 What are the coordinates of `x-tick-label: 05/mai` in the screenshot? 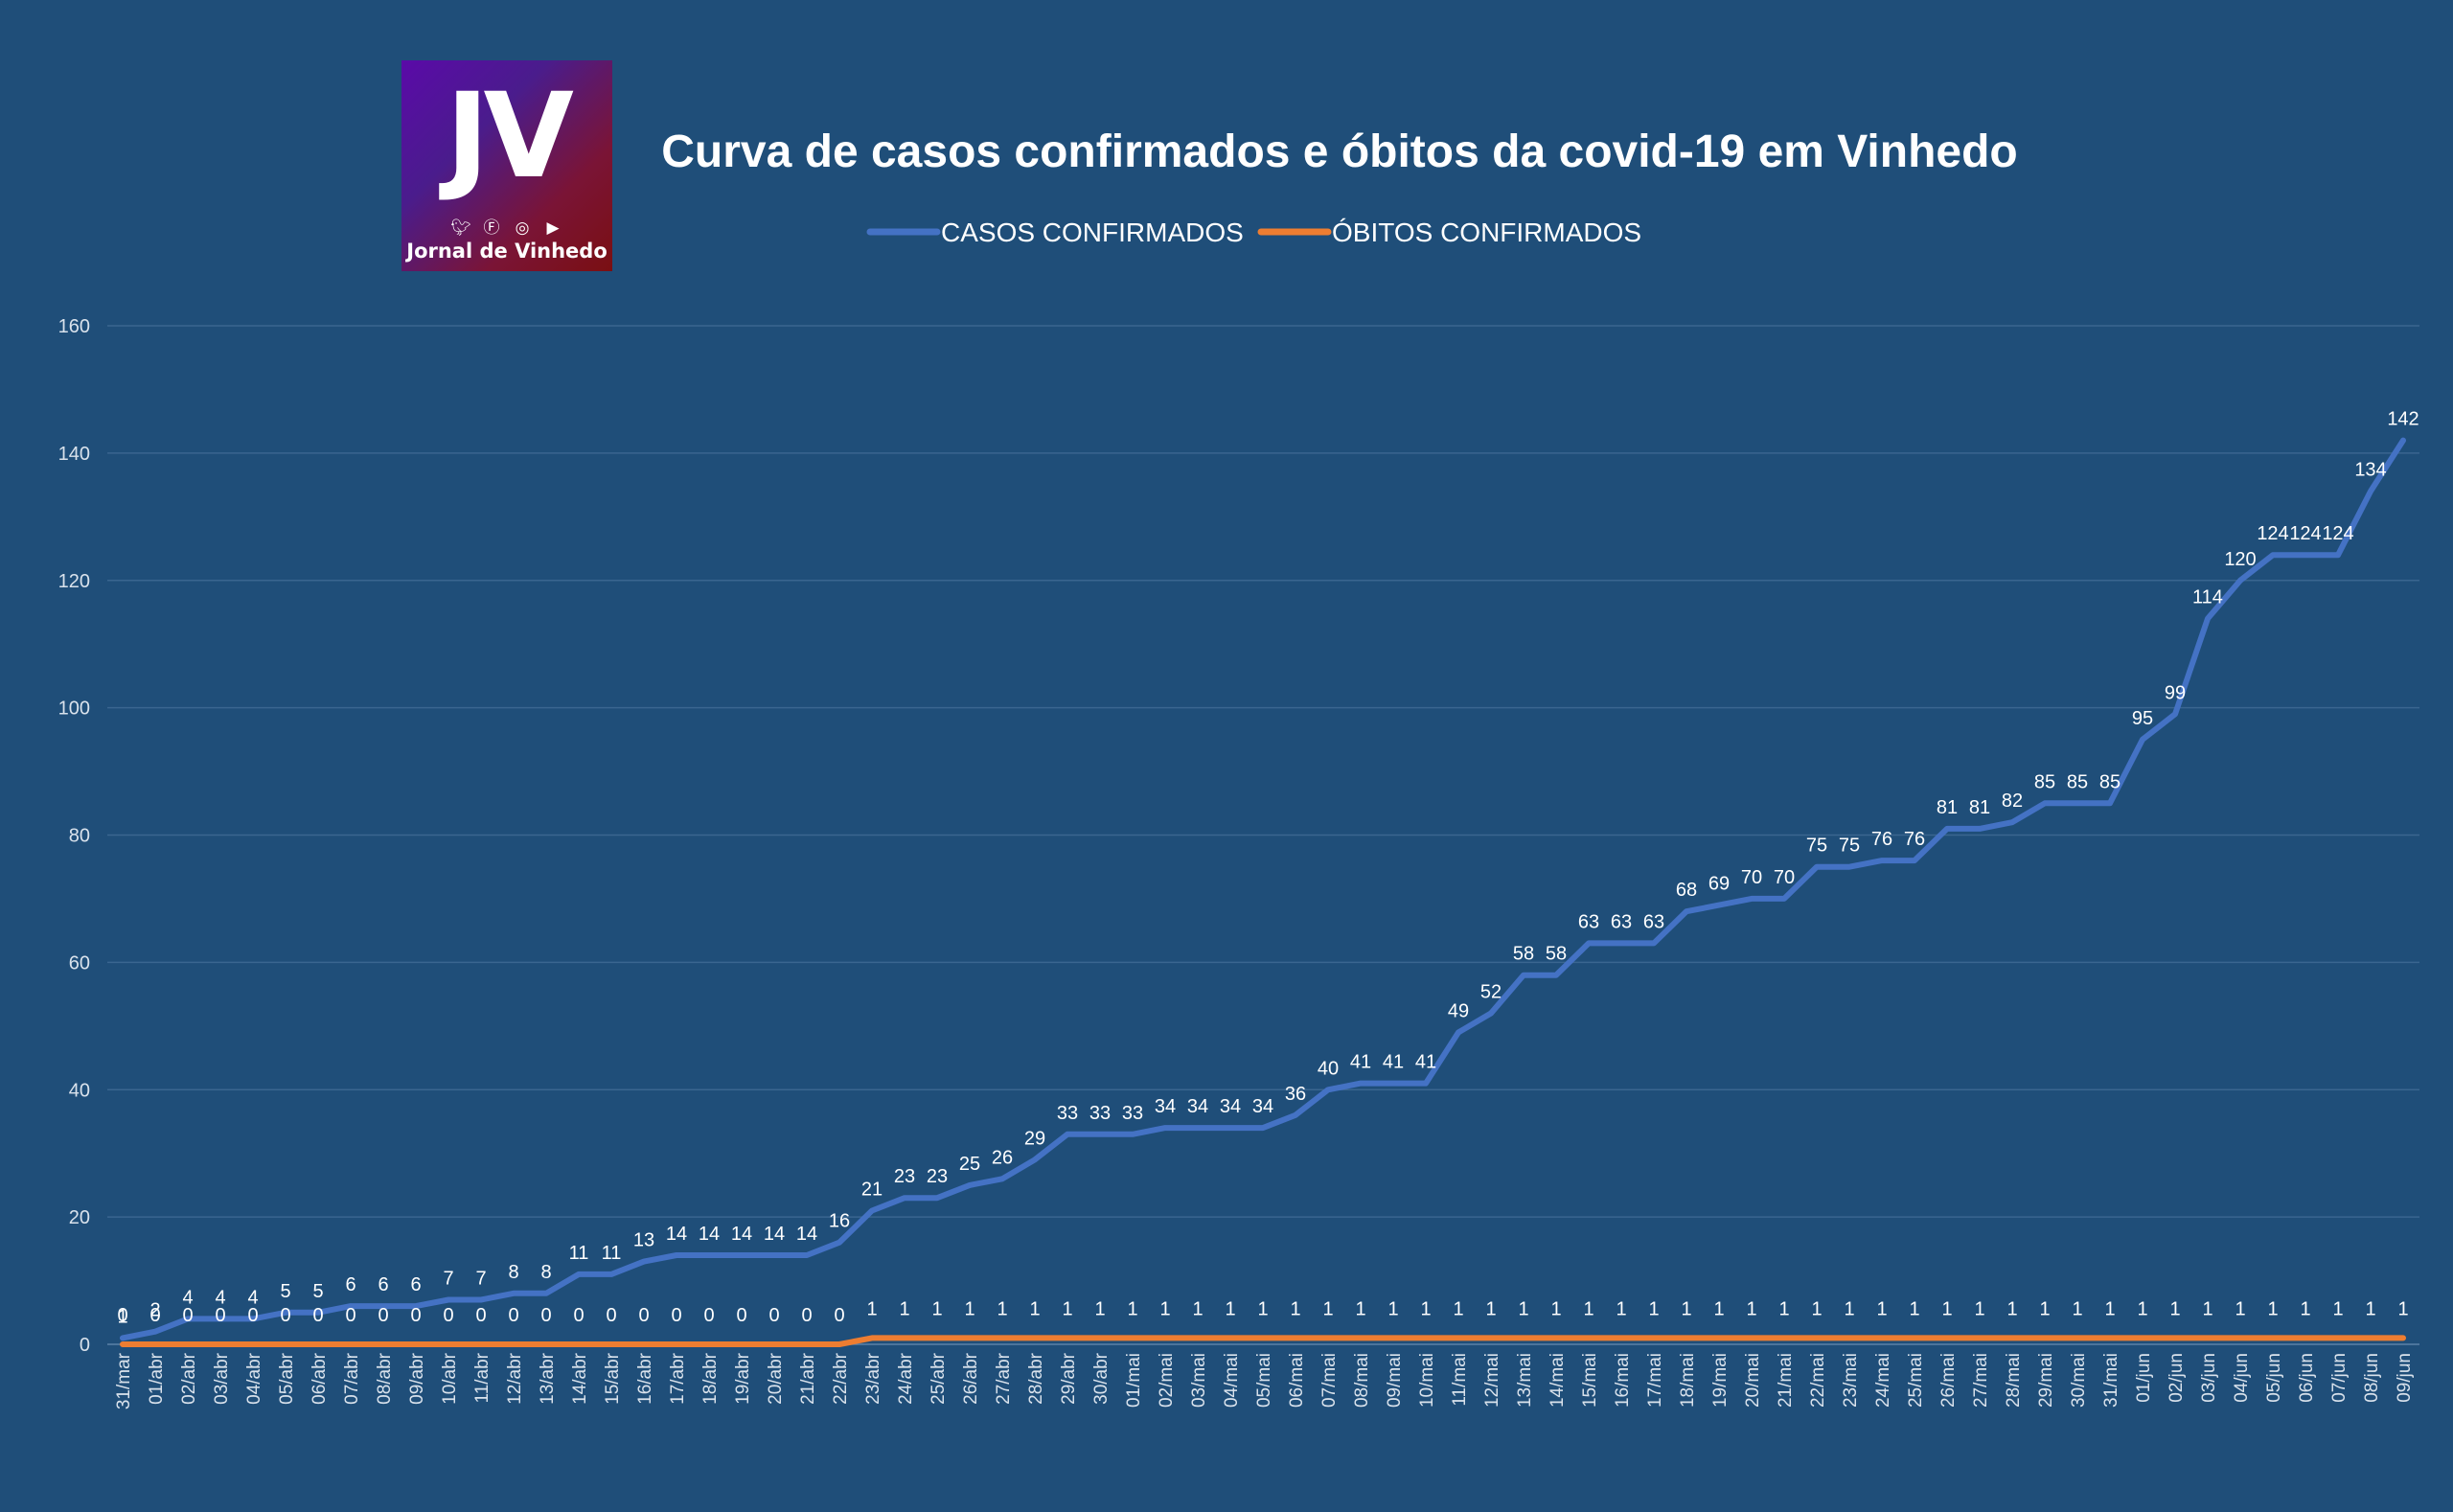 It's located at (1264, 1380).